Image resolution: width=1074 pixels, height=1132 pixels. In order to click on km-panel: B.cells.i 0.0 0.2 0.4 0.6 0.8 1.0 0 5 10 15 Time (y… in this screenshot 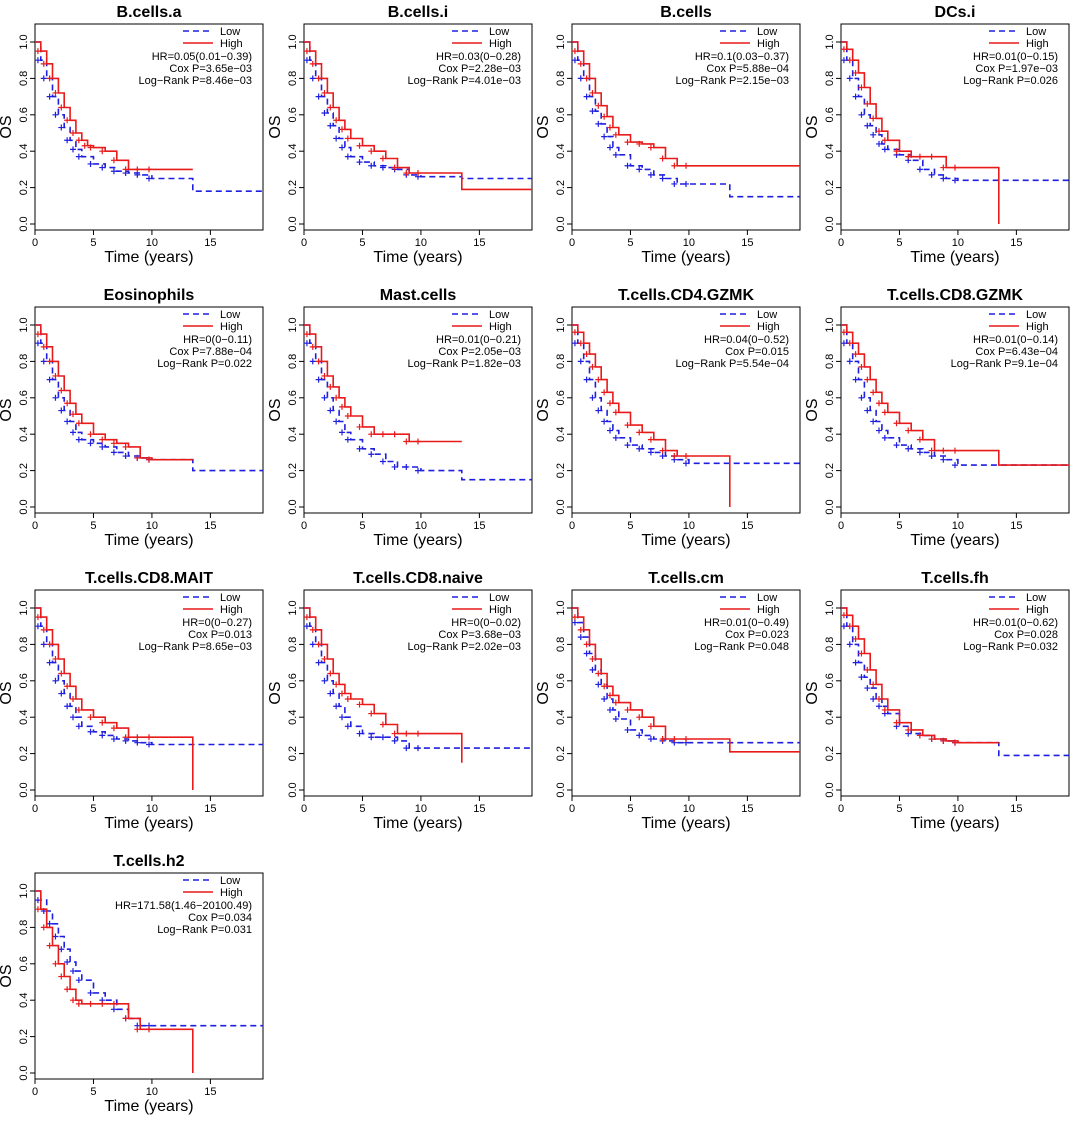, I will do `click(402, 141)`.